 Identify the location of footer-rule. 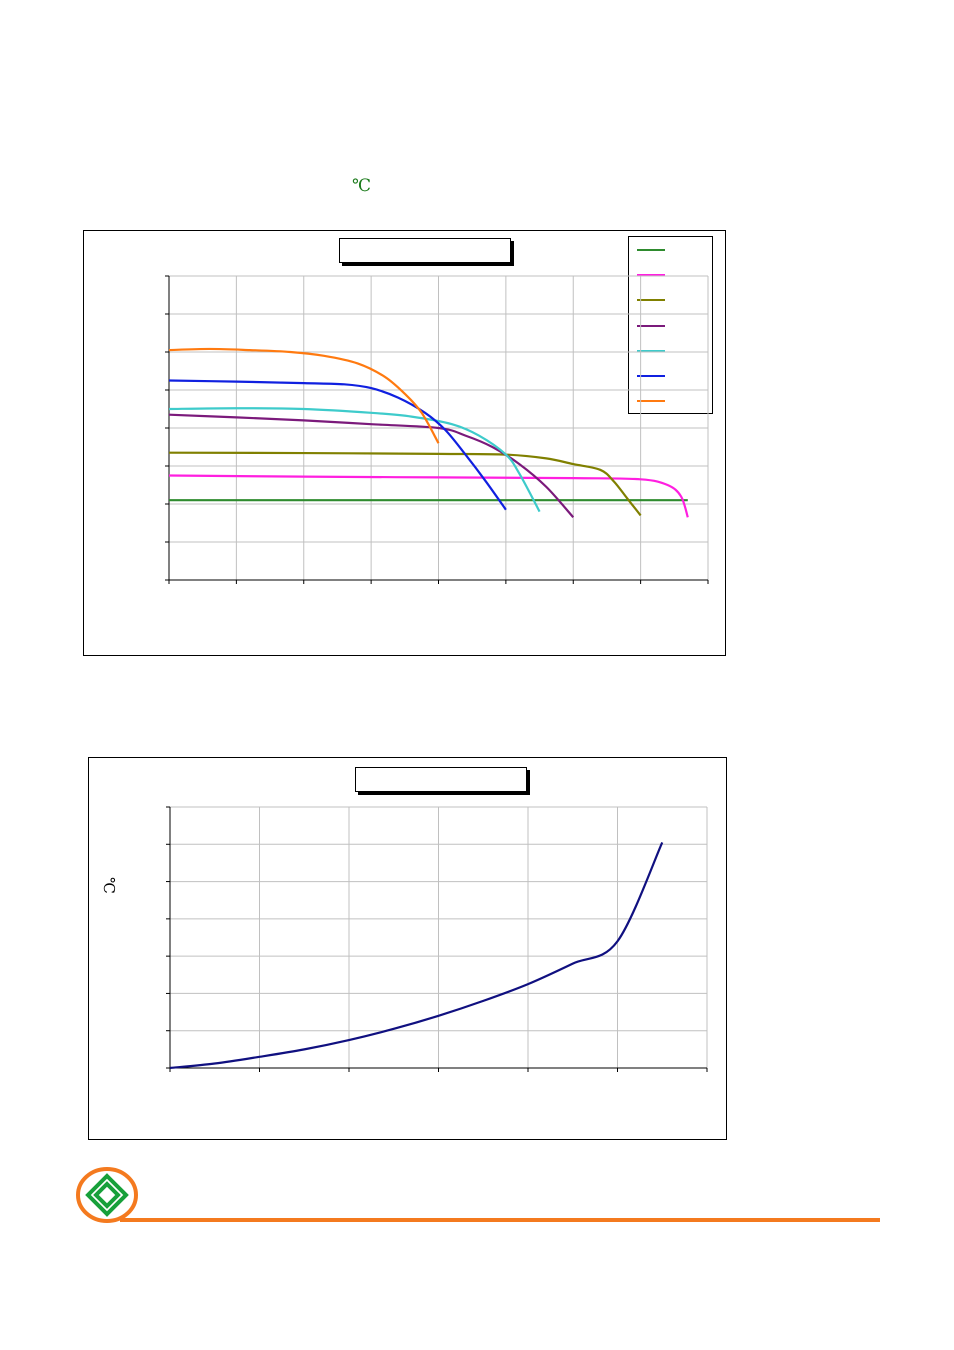
(500, 1220).